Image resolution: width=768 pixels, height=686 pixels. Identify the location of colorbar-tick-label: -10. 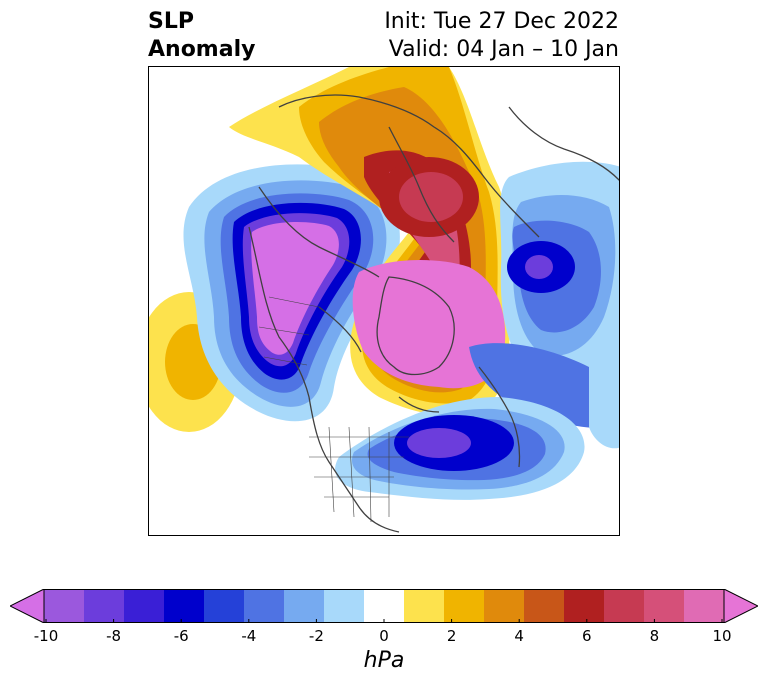
(46, 636).